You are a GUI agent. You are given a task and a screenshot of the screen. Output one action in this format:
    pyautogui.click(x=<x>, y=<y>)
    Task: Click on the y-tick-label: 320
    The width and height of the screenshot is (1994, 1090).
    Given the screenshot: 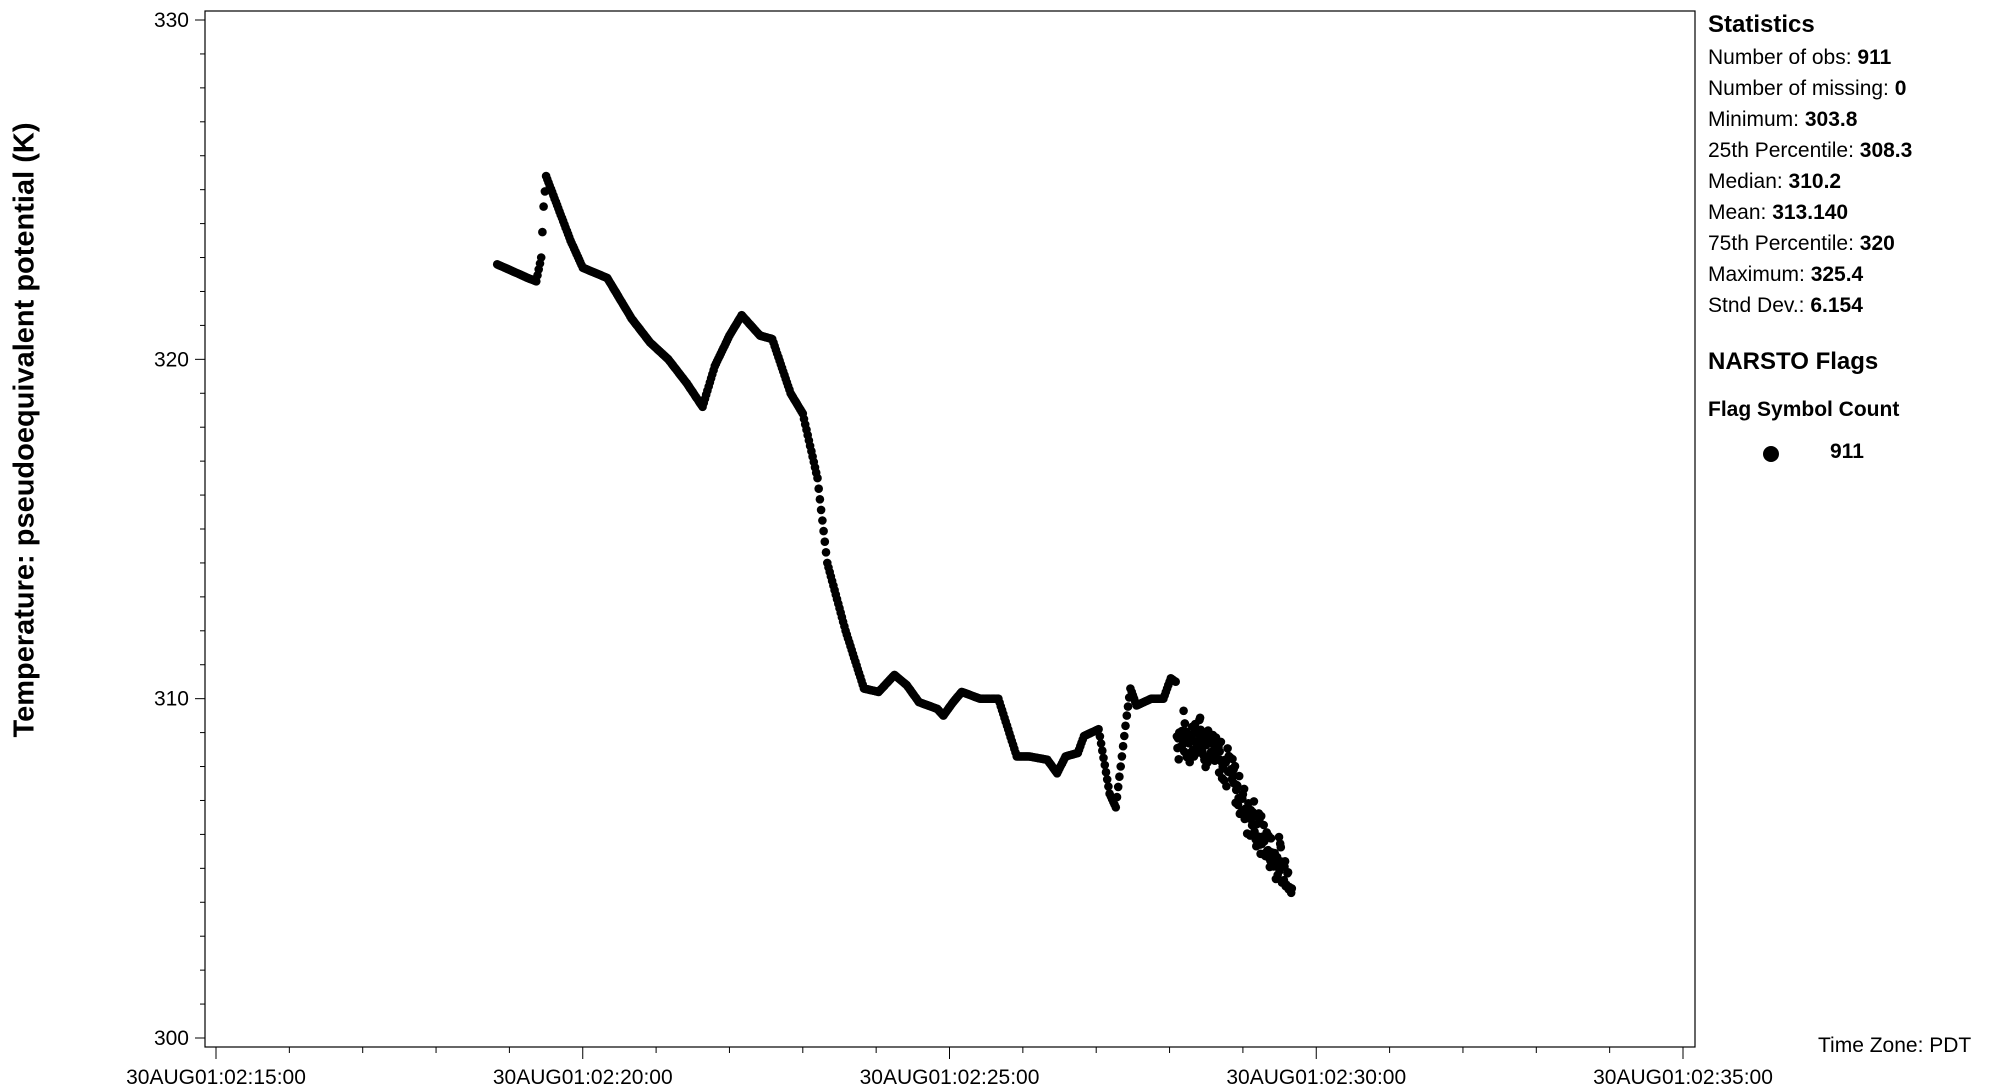 What is the action you would take?
    pyautogui.click(x=171, y=359)
    